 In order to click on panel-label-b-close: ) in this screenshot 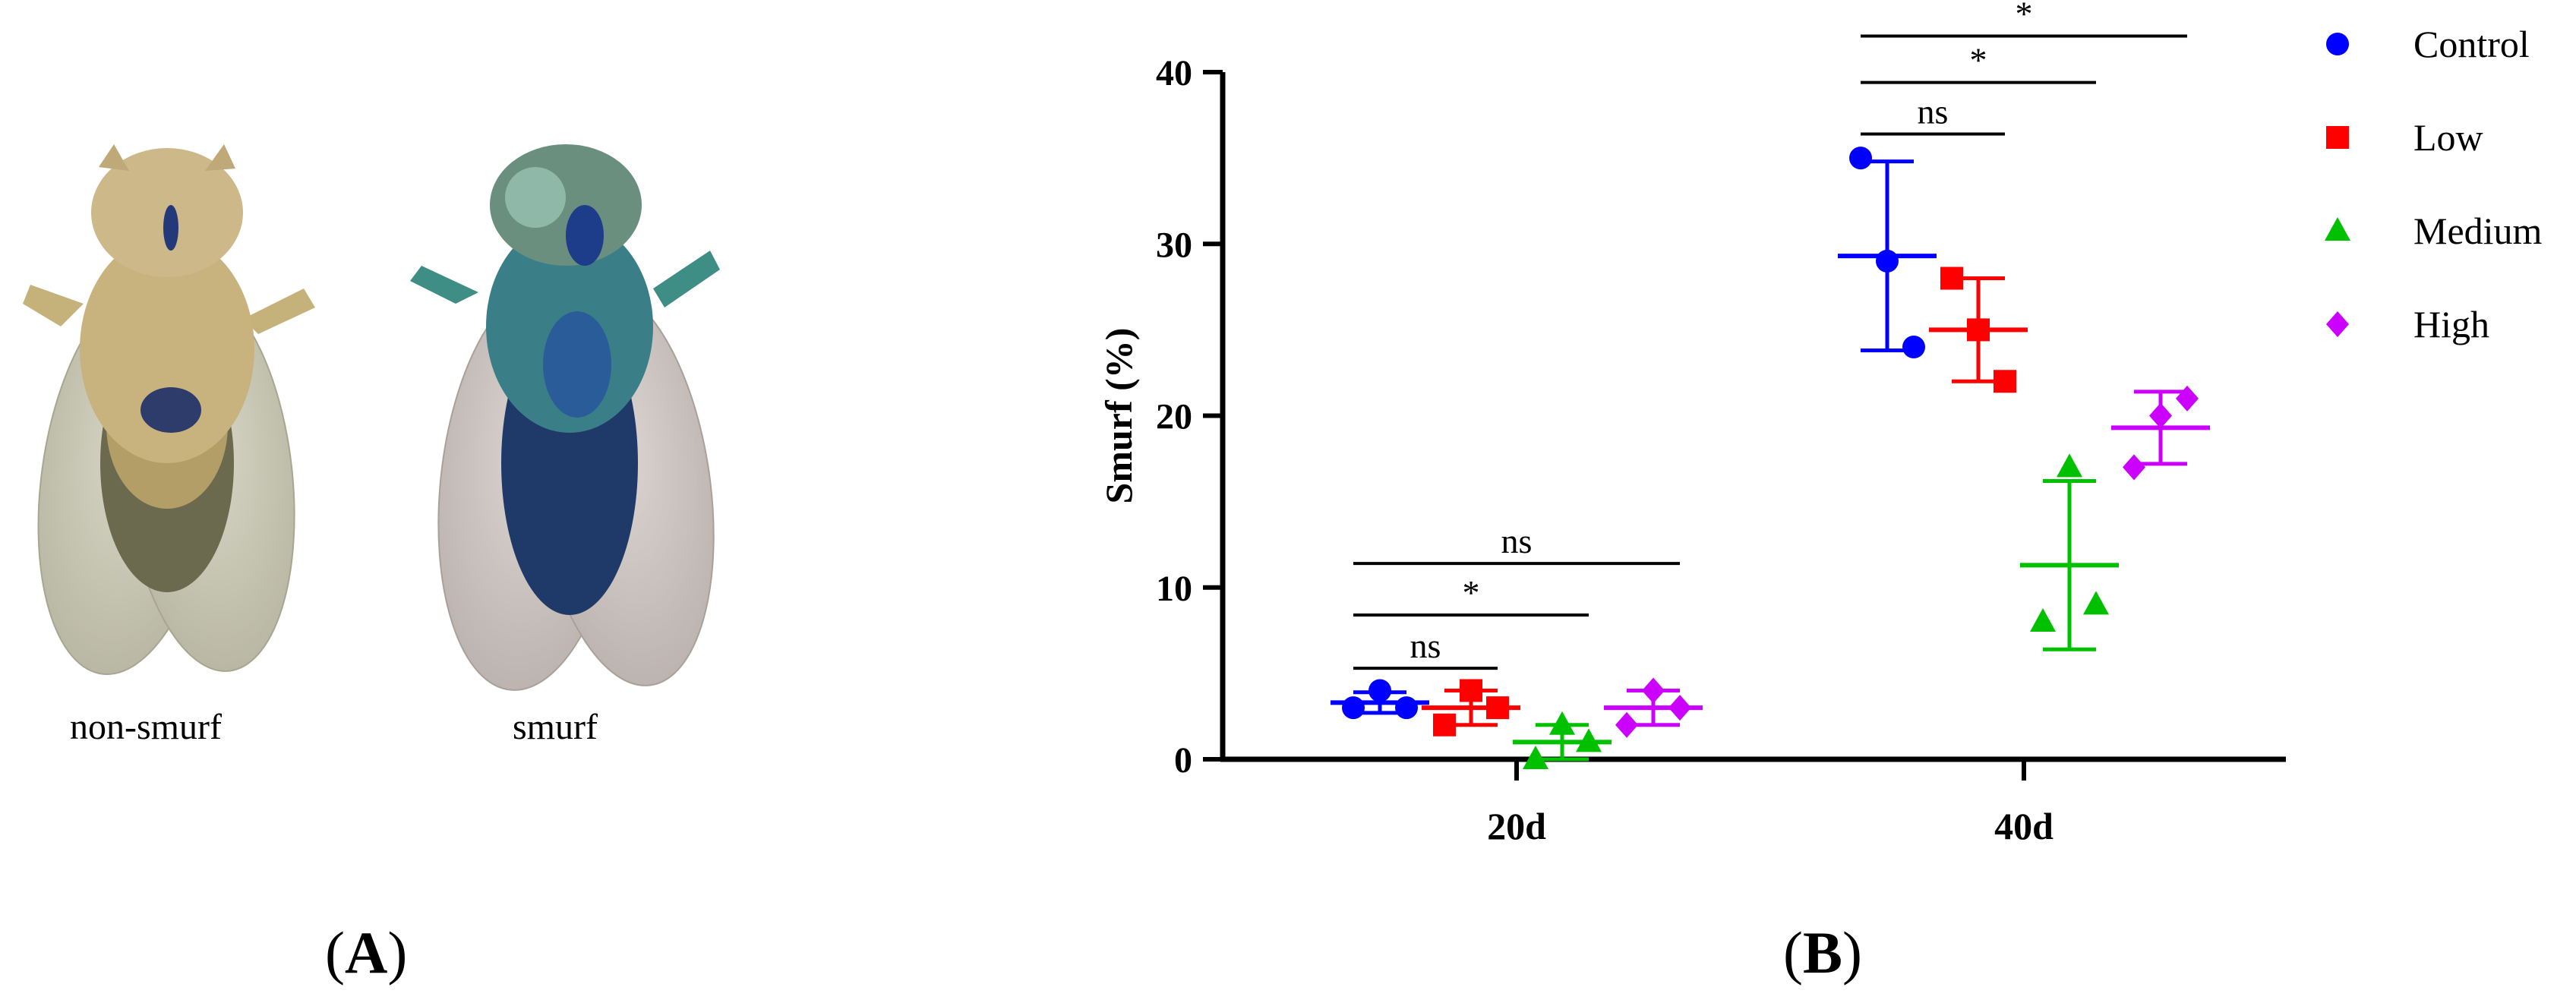, I will do `click(1852, 952)`.